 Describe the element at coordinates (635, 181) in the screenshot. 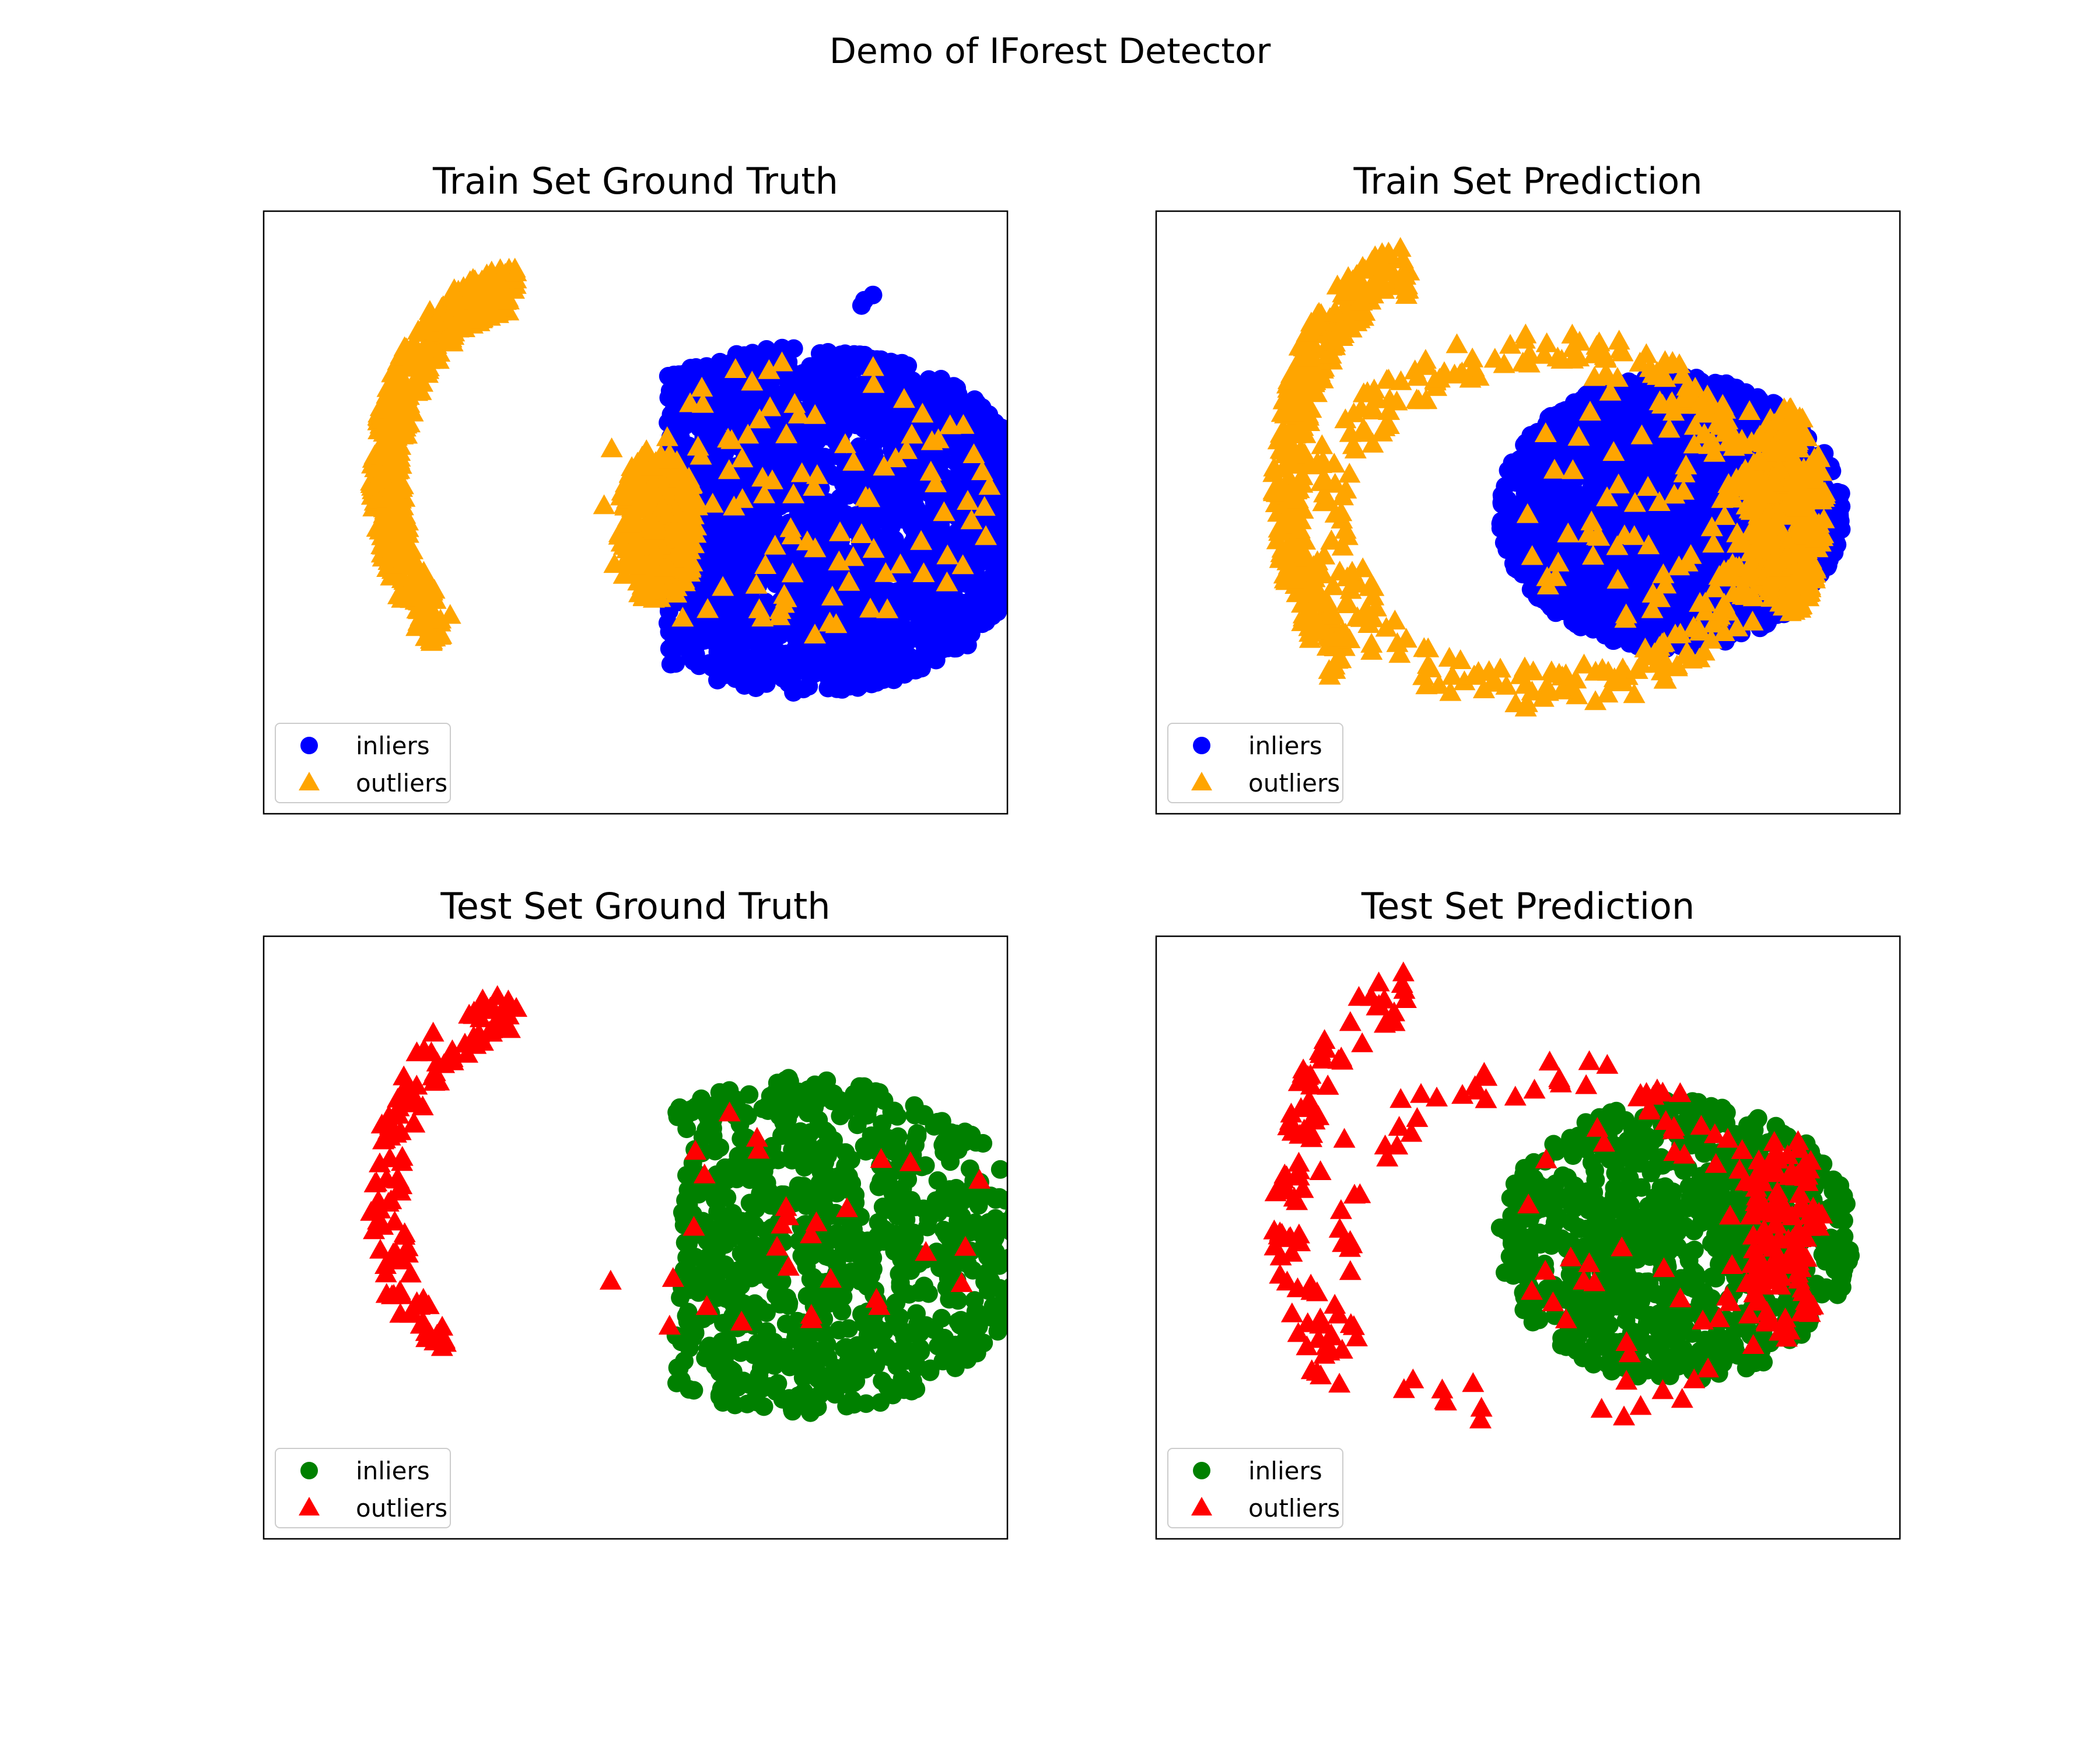

I see `subplot-title: Train Set Ground Truth` at that location.